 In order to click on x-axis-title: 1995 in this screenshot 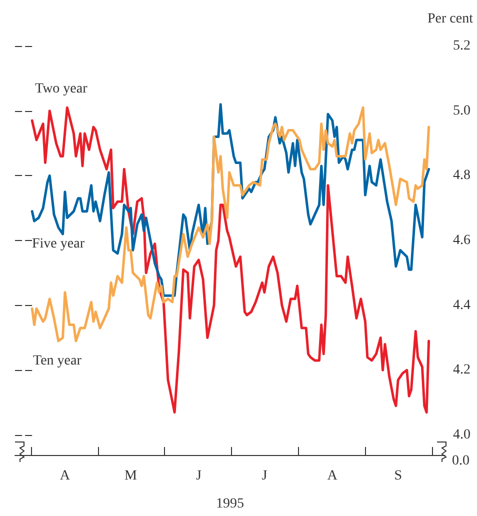, I will do `click(230, 504)`.